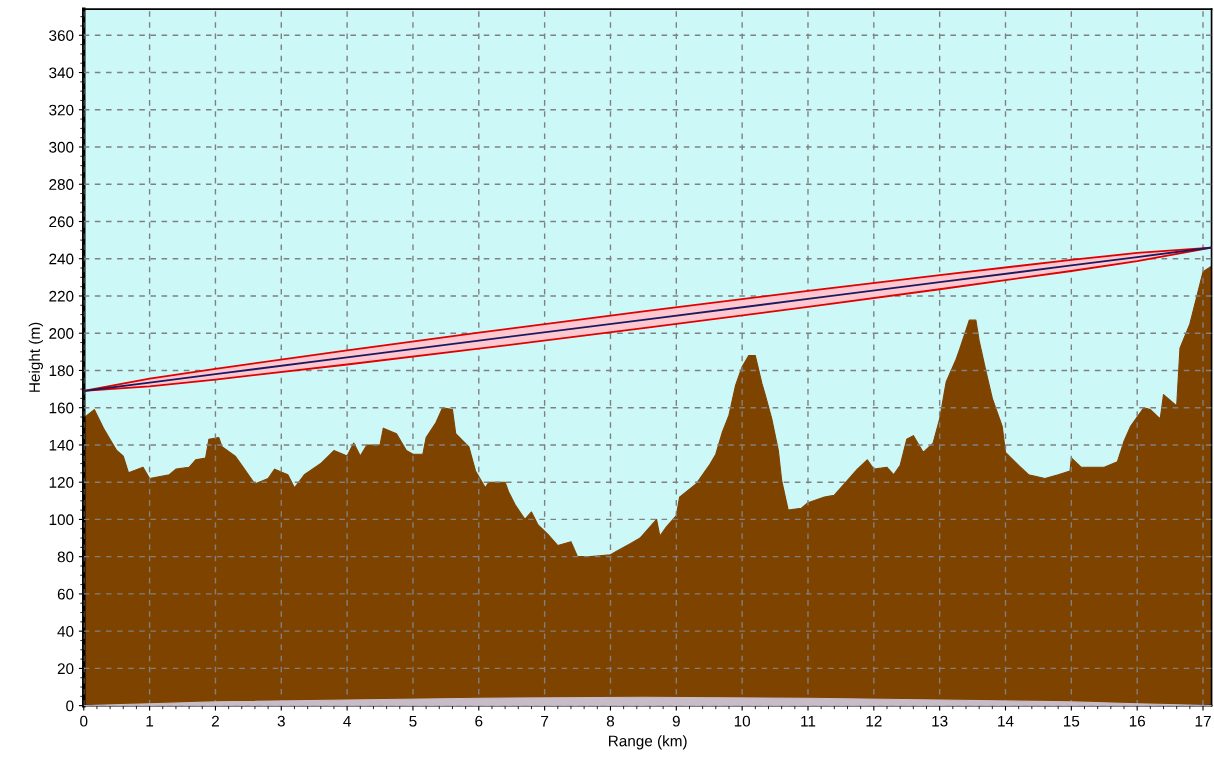 The image size is (1214, 767). I want to click on x-tick-label: 6, so click(479, 721).